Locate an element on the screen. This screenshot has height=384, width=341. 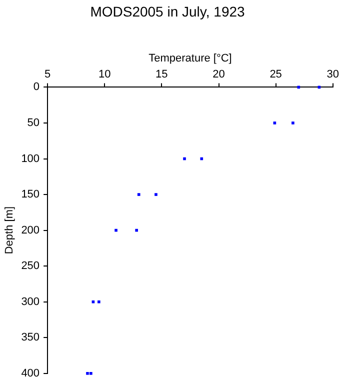
y-tick-label: 0 is located at coordinates (36, 87).